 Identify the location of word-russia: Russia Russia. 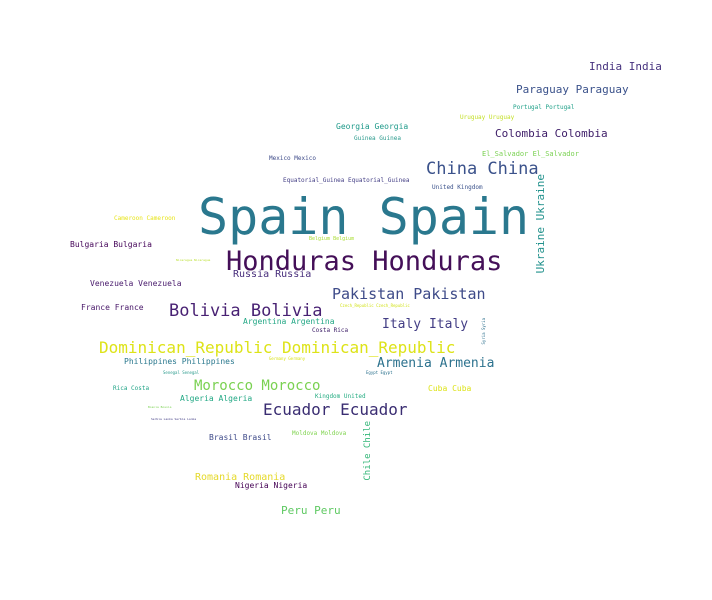
(272, 274).